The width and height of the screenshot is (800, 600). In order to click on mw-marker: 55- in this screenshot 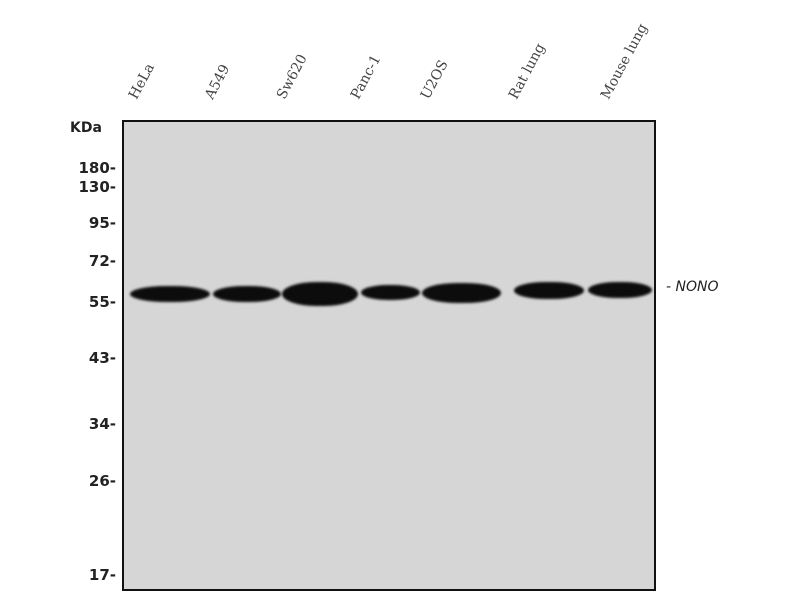, I will do `click(102, 302)`.